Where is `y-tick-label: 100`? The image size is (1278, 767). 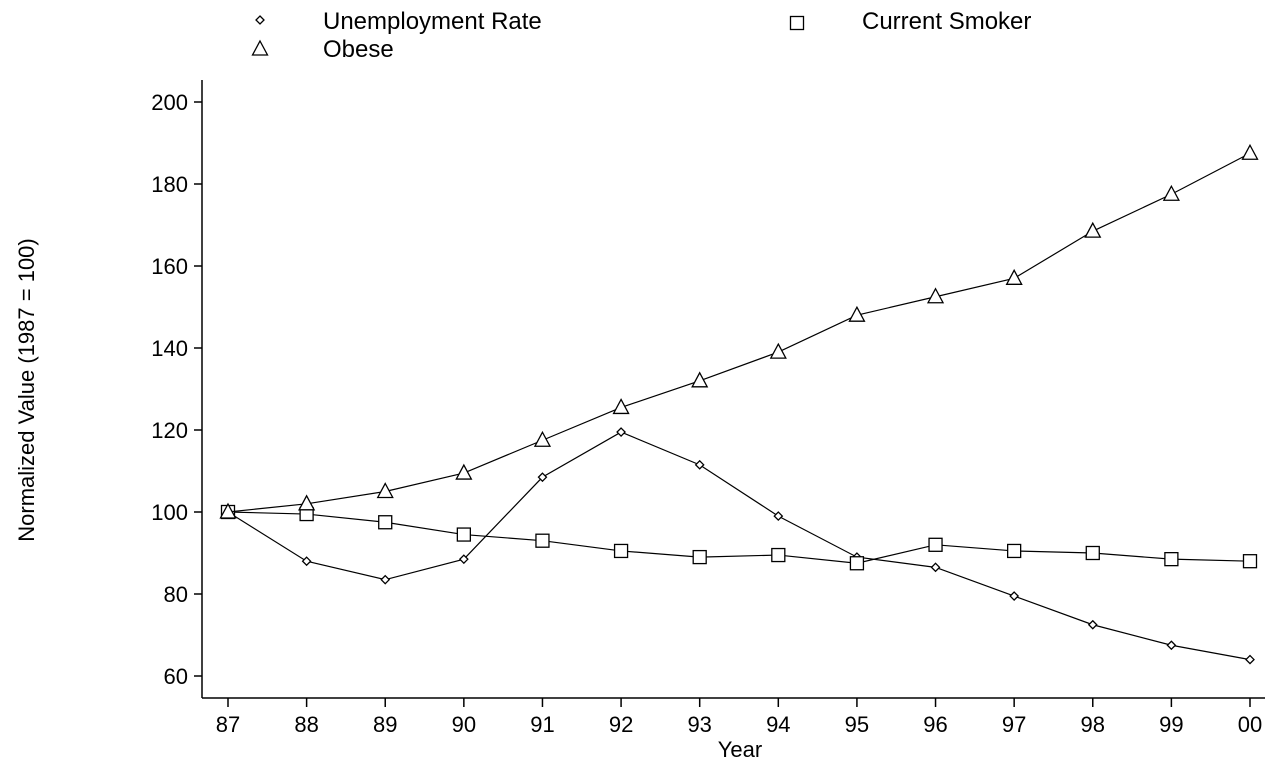
y-tick-label: 100 is located at coordinates (169, 512).